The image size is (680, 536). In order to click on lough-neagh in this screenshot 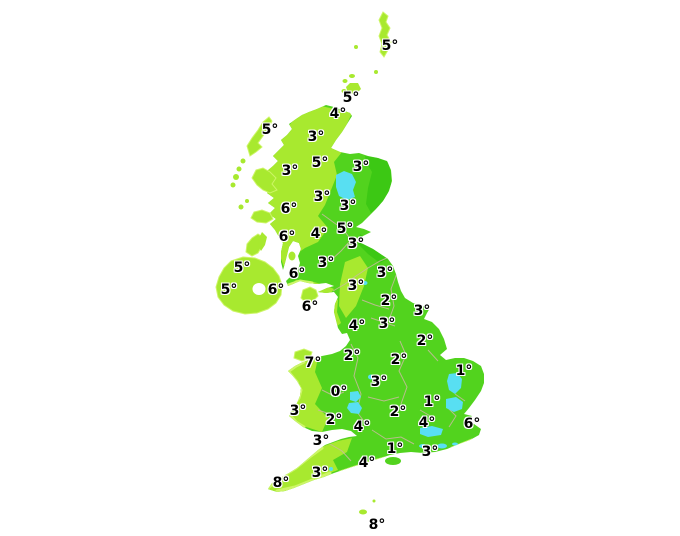, I will do `click(259, 289)`.